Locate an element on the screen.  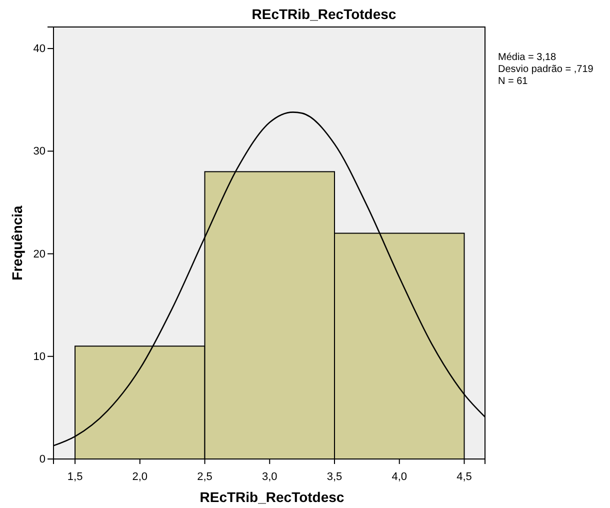
chart-title: REcTRib_RecTotdesc is located at coordinates (324, 14).